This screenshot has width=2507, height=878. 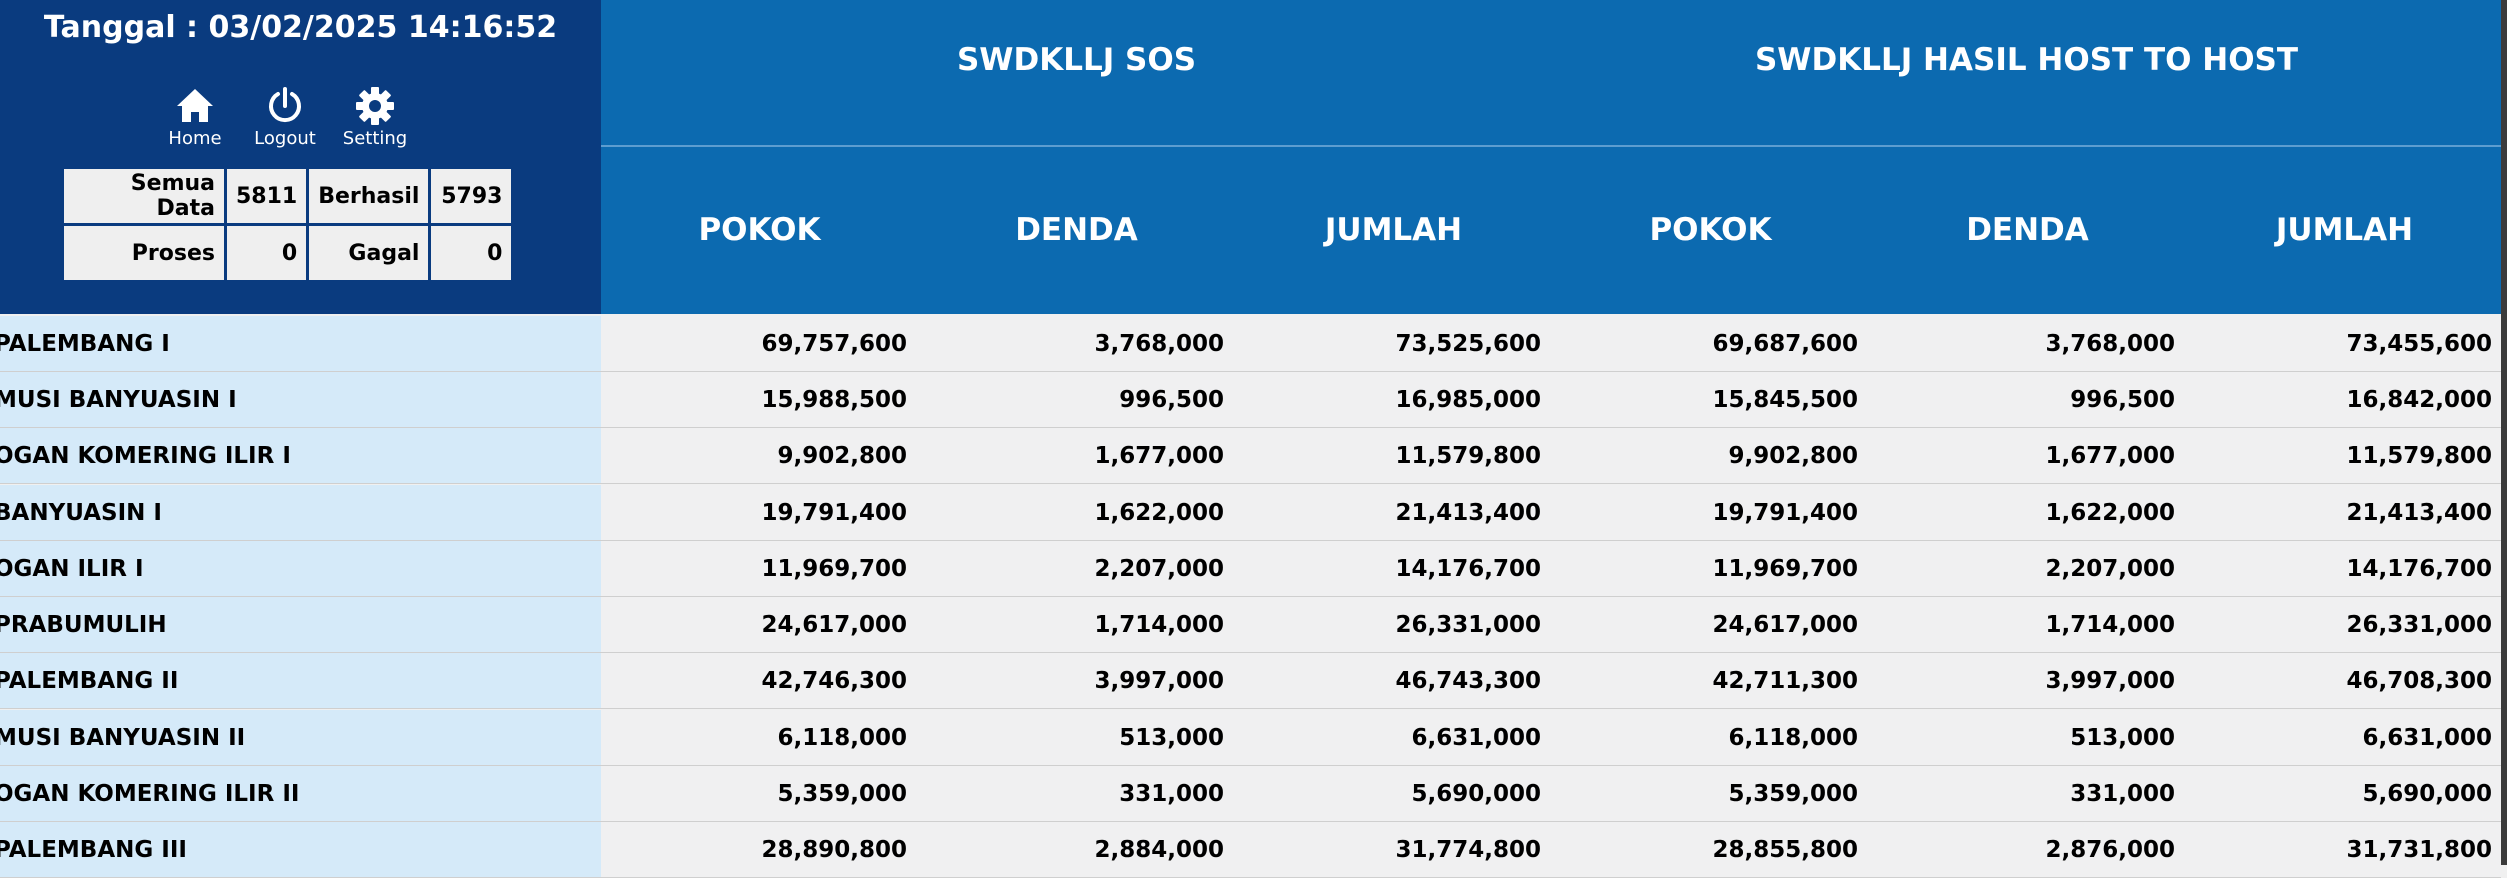 What do you see at coordinates (1785, 344) in the screenshot?
I see `value-cell: 69,687,600` at bounding box center [1785, 344].